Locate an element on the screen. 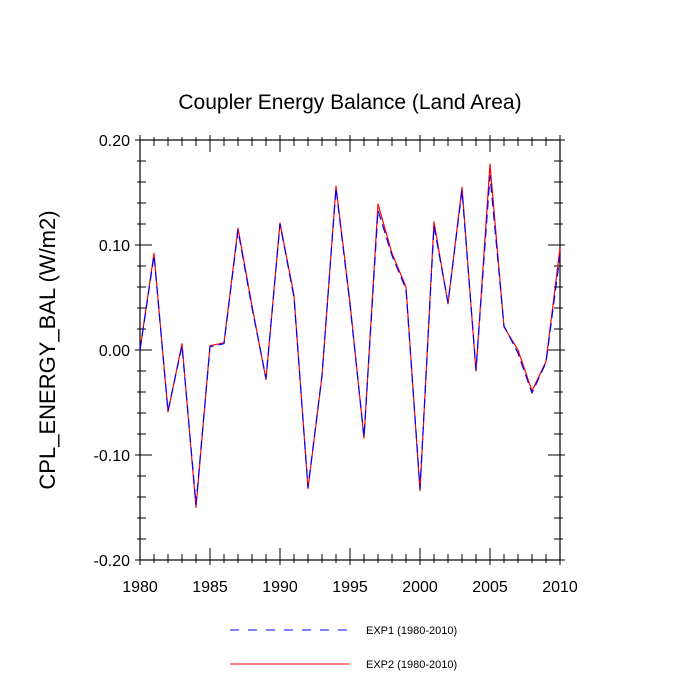  chart-title: Coupler Energy Balance (Land Area) is located at coordinates (349, 102).